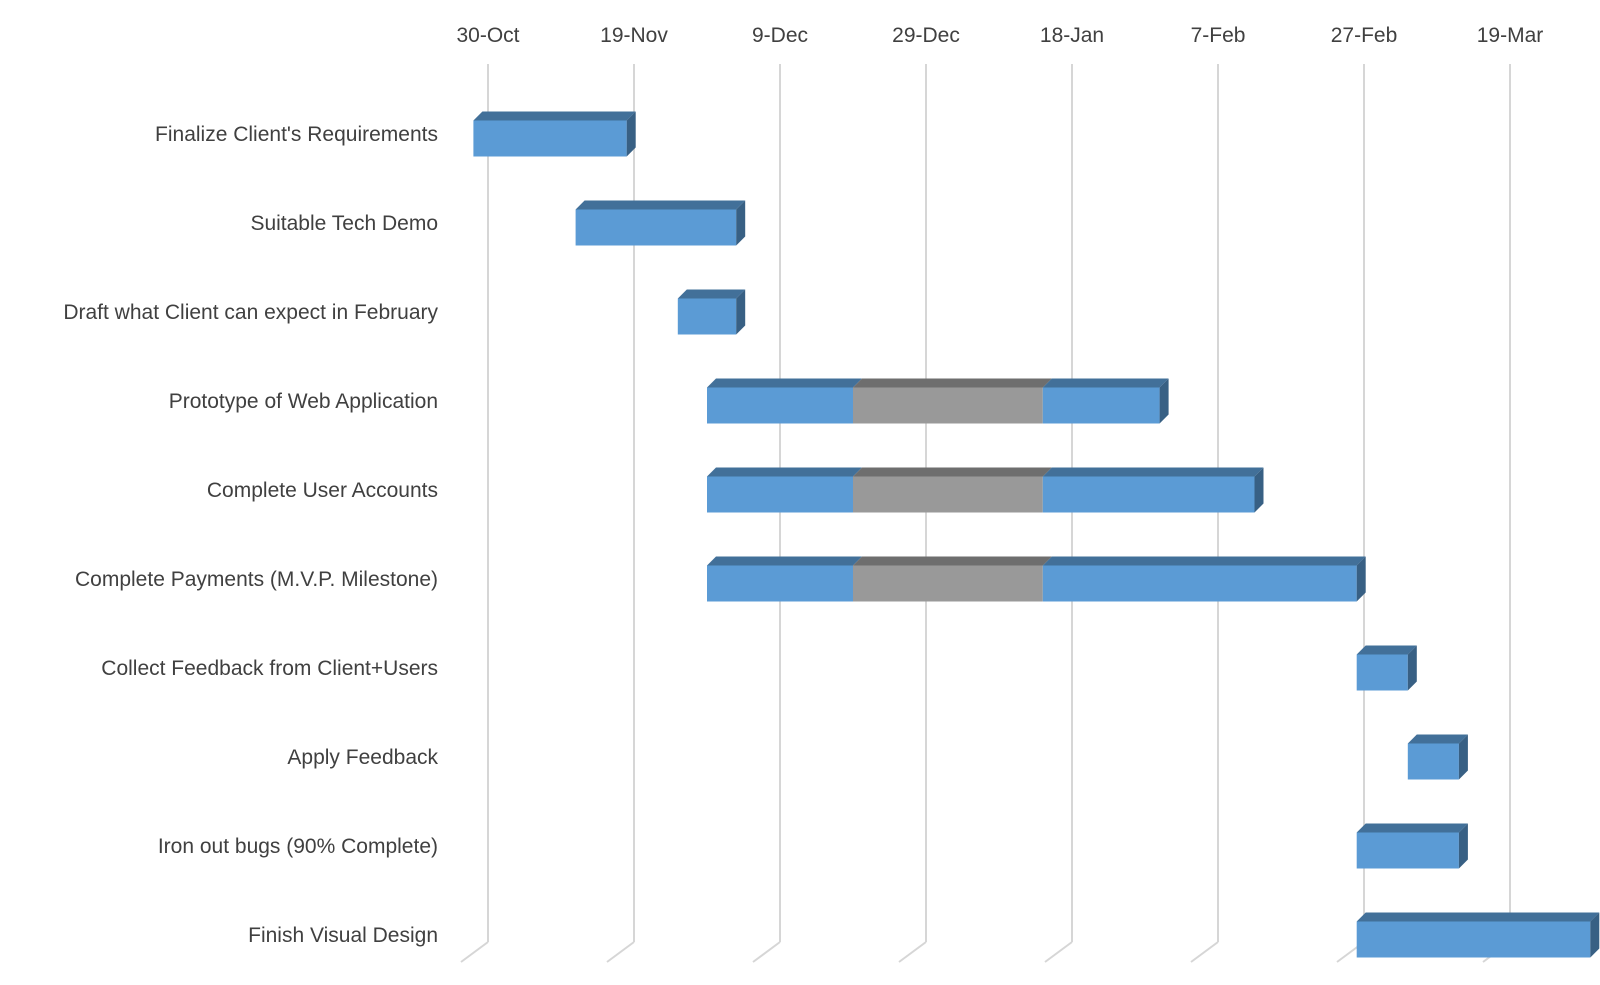  Describe the element at coordinates (322, 490) in the screenshot. I see `task-label: Complete User Accounts` at that location.